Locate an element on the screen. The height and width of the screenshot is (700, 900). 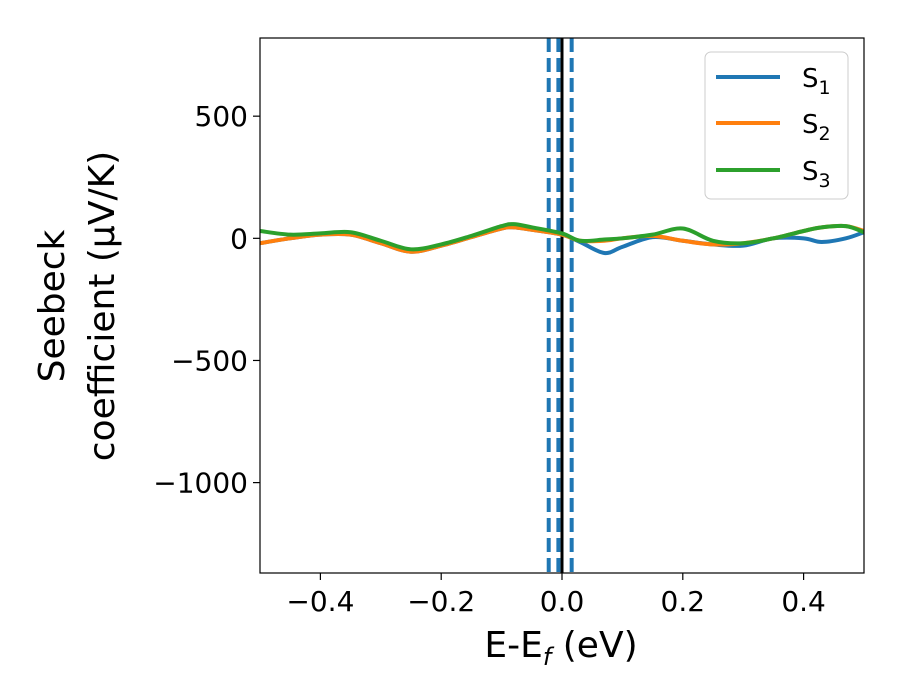
x-tick-label: 0.4 is located at coordinates (803, 601).